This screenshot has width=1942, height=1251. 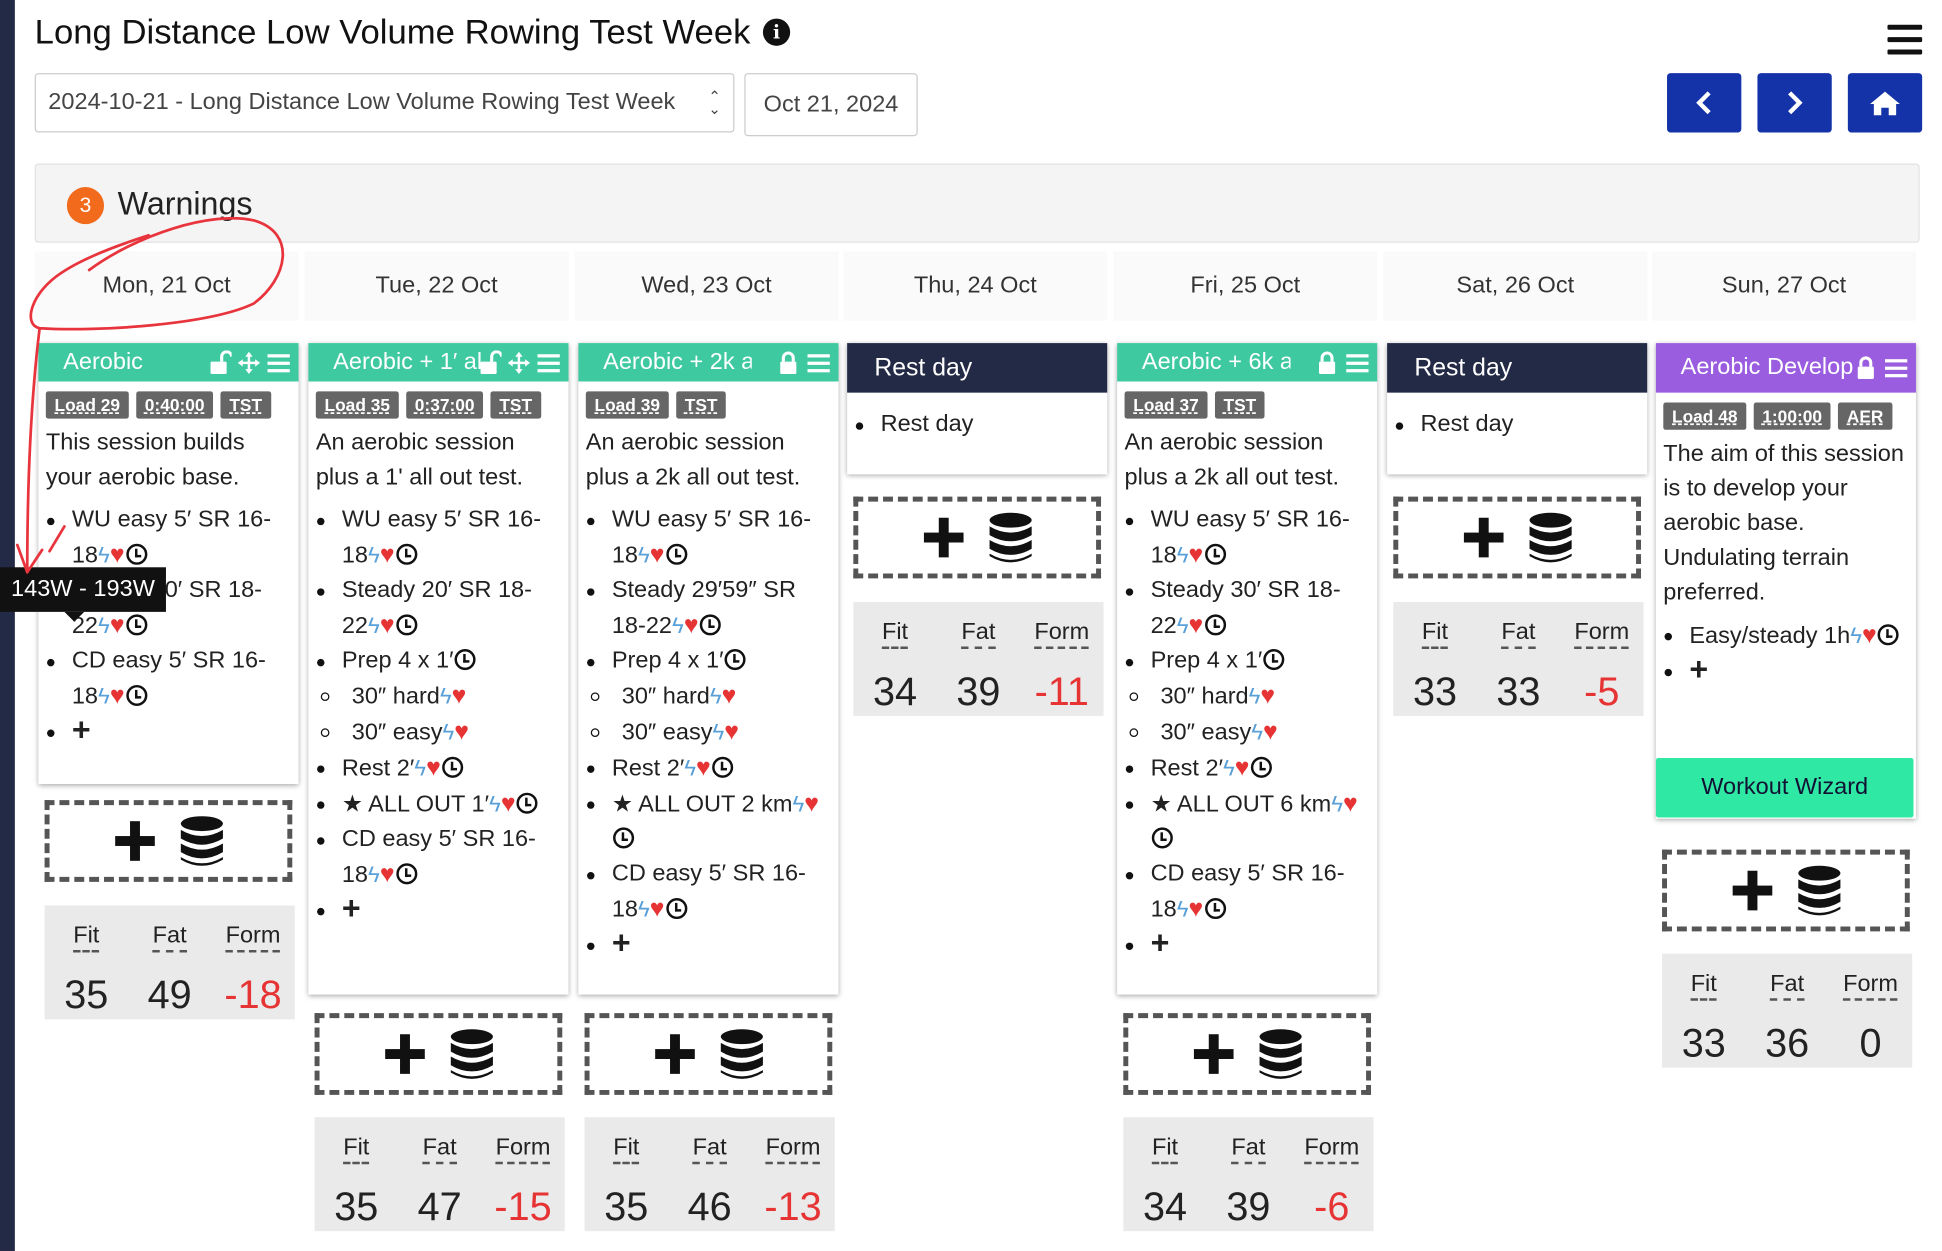 What do you see at coordinates (438, 608) in the screenshot?
I see `workout-step: Steady 20′ SR 18-22ϟ♥` at bounding box center [438, 608].